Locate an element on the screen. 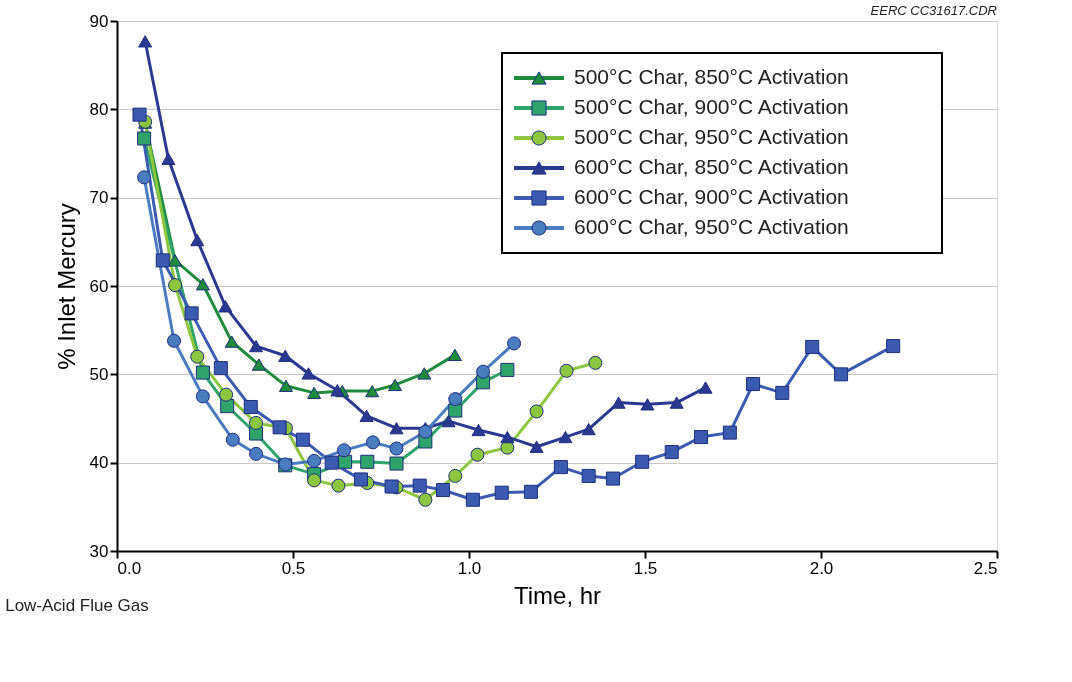  y-tick-label: 90 is located at coordinates (99, 21).